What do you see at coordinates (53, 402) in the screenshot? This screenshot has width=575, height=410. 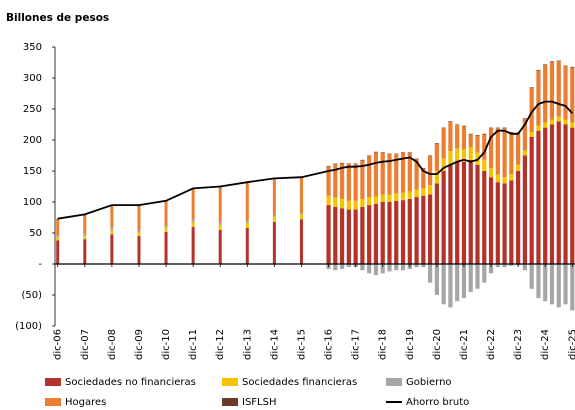 I see `legend-swatch` at bounding box center [53, 402].